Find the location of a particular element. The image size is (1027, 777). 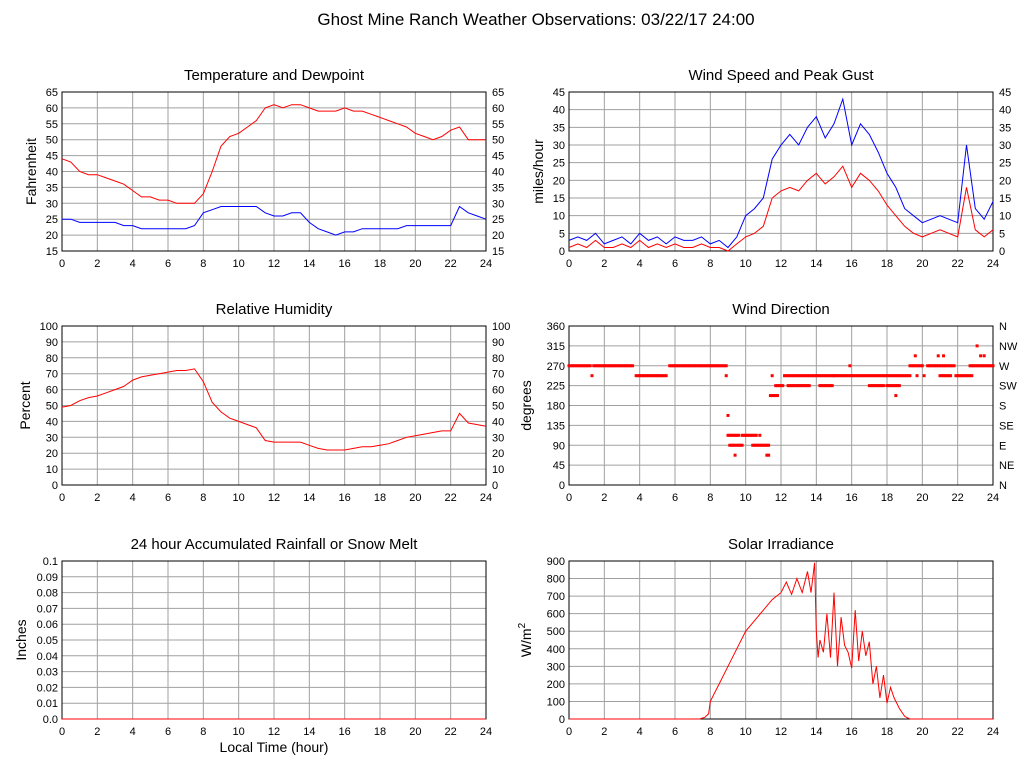

solar-y-tick: 700 is located at coordinates (556, 597).